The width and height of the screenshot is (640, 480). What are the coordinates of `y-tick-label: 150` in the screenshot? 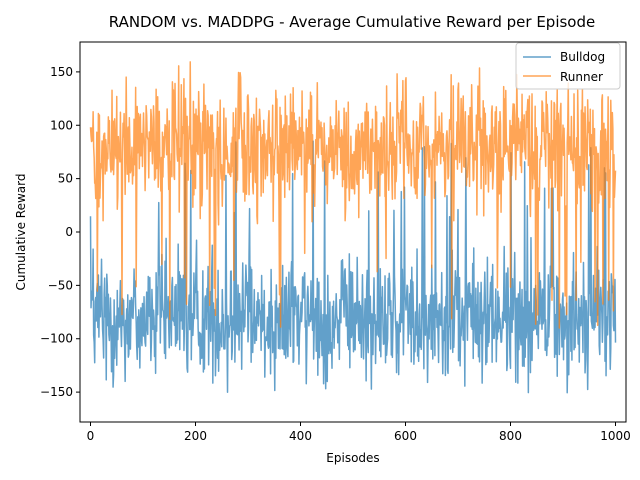 It's located at (61, 72).